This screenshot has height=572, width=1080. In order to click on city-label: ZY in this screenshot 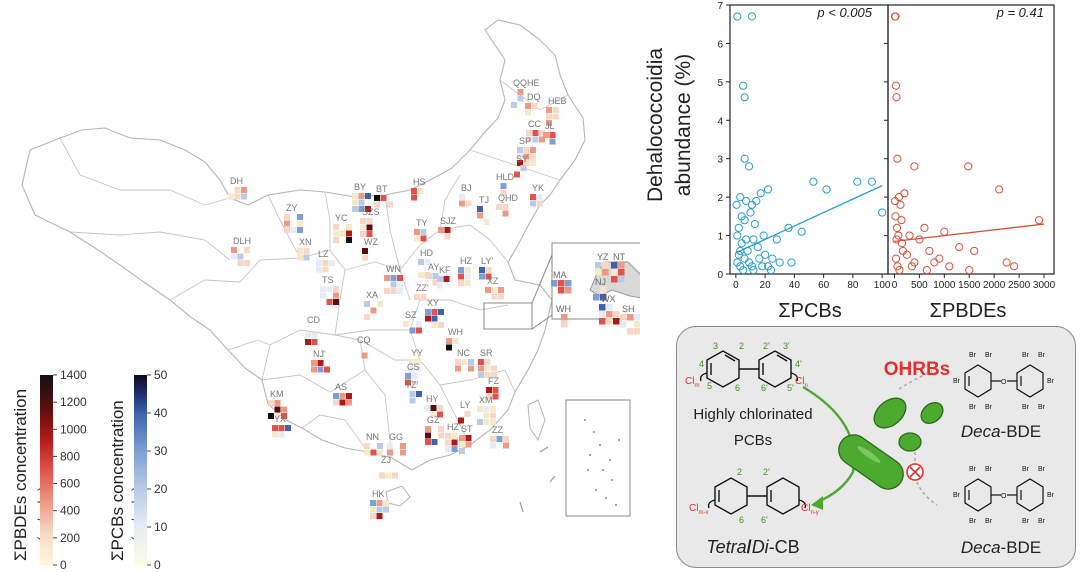, I will do `click(292, 208)`.